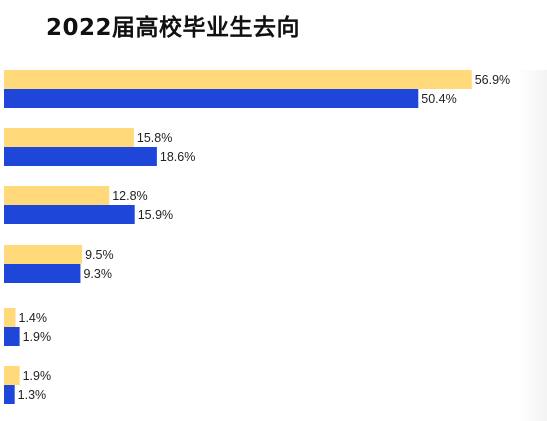  I want to click on bar-series2-item5, so click(12, 336).